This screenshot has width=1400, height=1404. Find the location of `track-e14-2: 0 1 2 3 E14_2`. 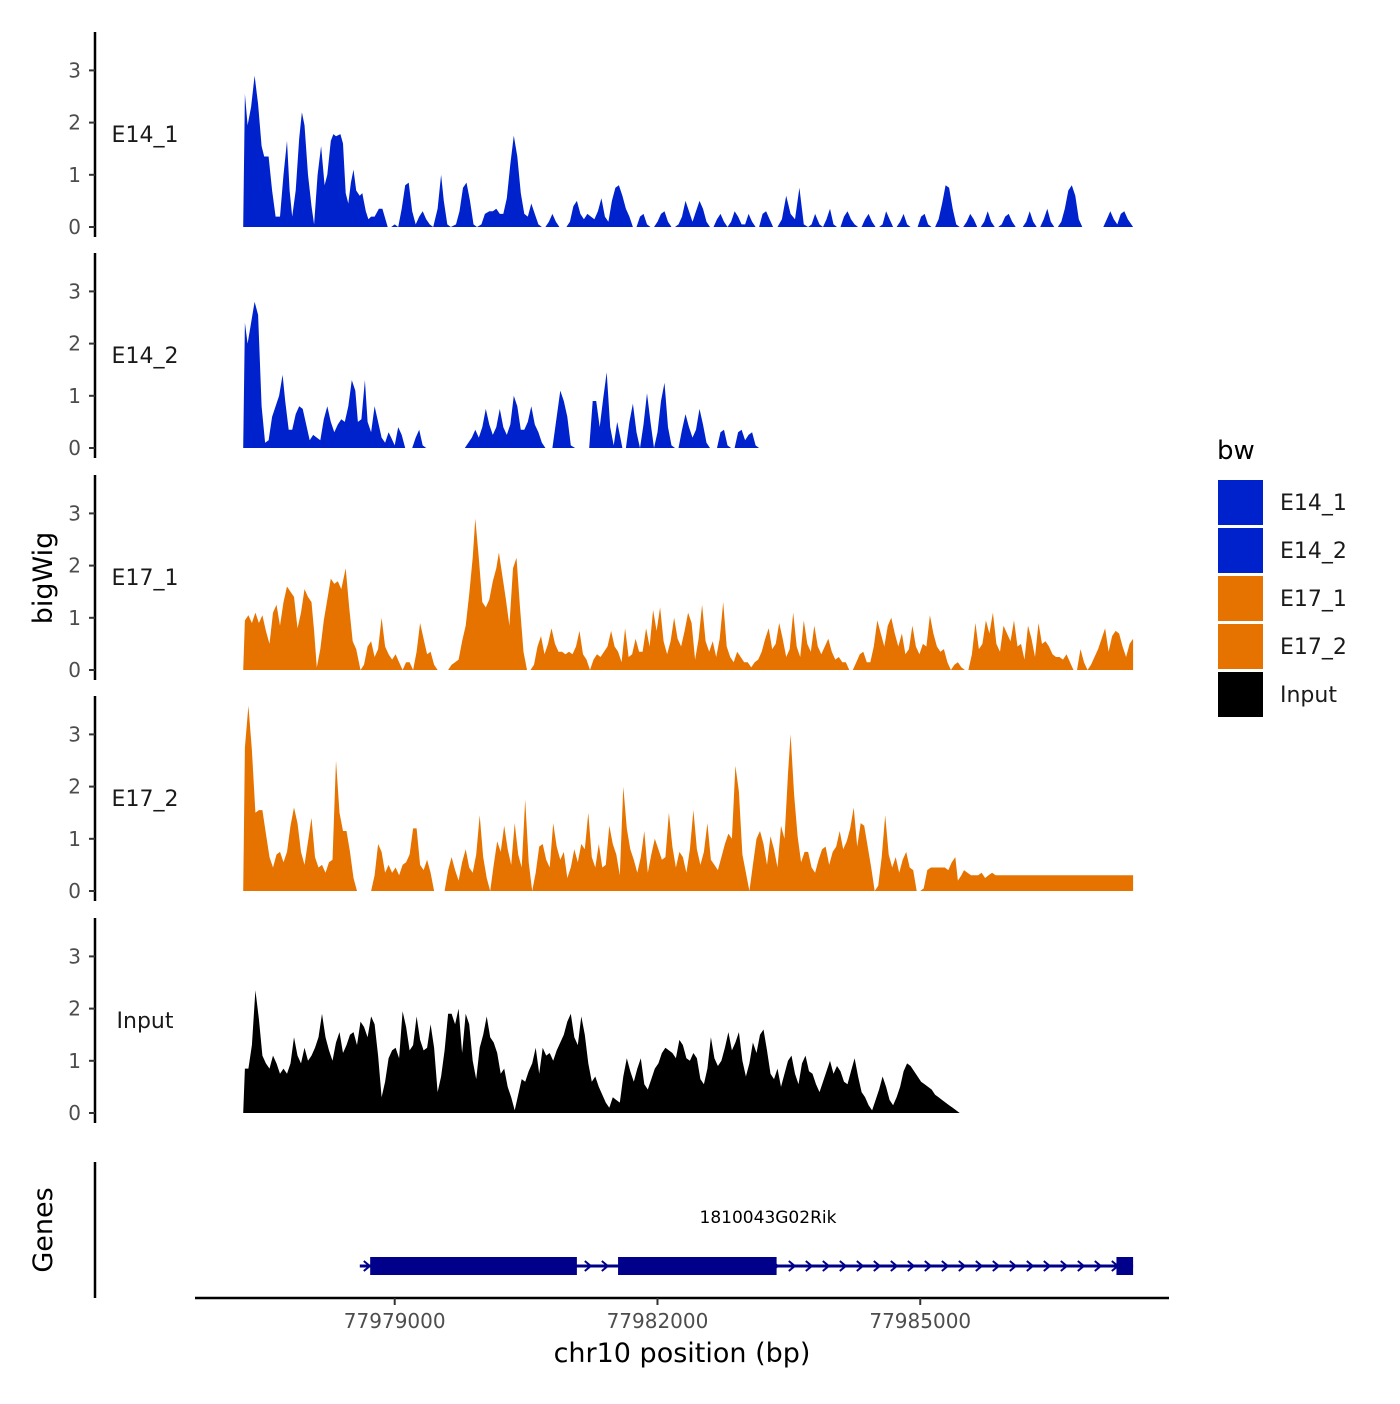

track-e14-2: 0 1 2 3 E14_2 is located at coordinates (601, 356).